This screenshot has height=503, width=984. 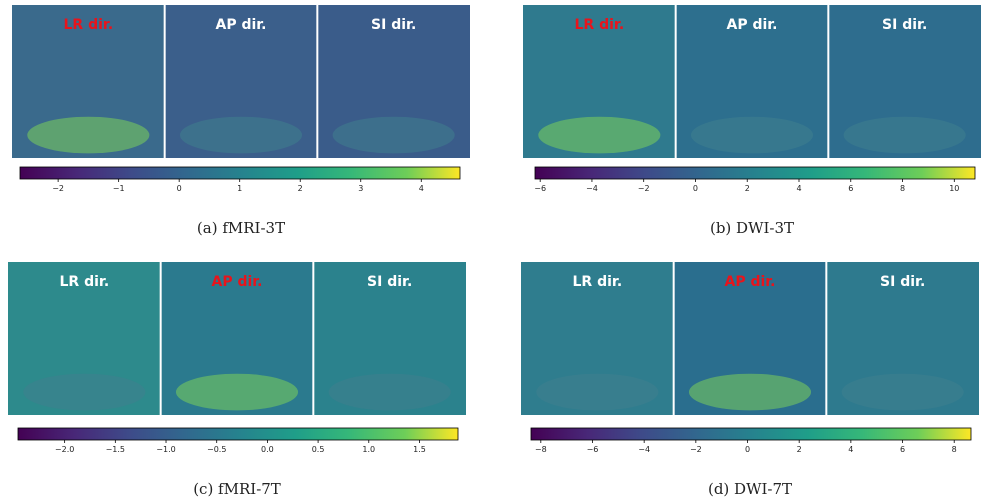 I want to click on colorbar-tick-label: −8, so click(x=541, y=449).